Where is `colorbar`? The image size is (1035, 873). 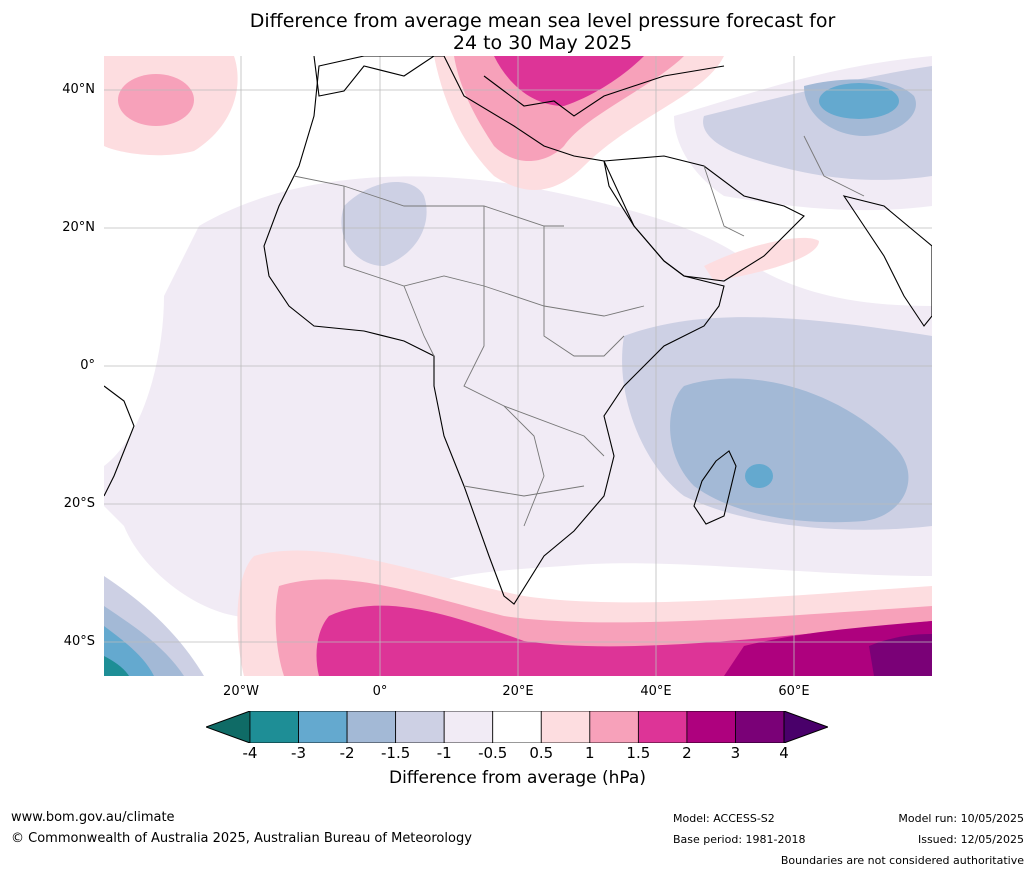 colorbar is located at coordinates (517, 727).